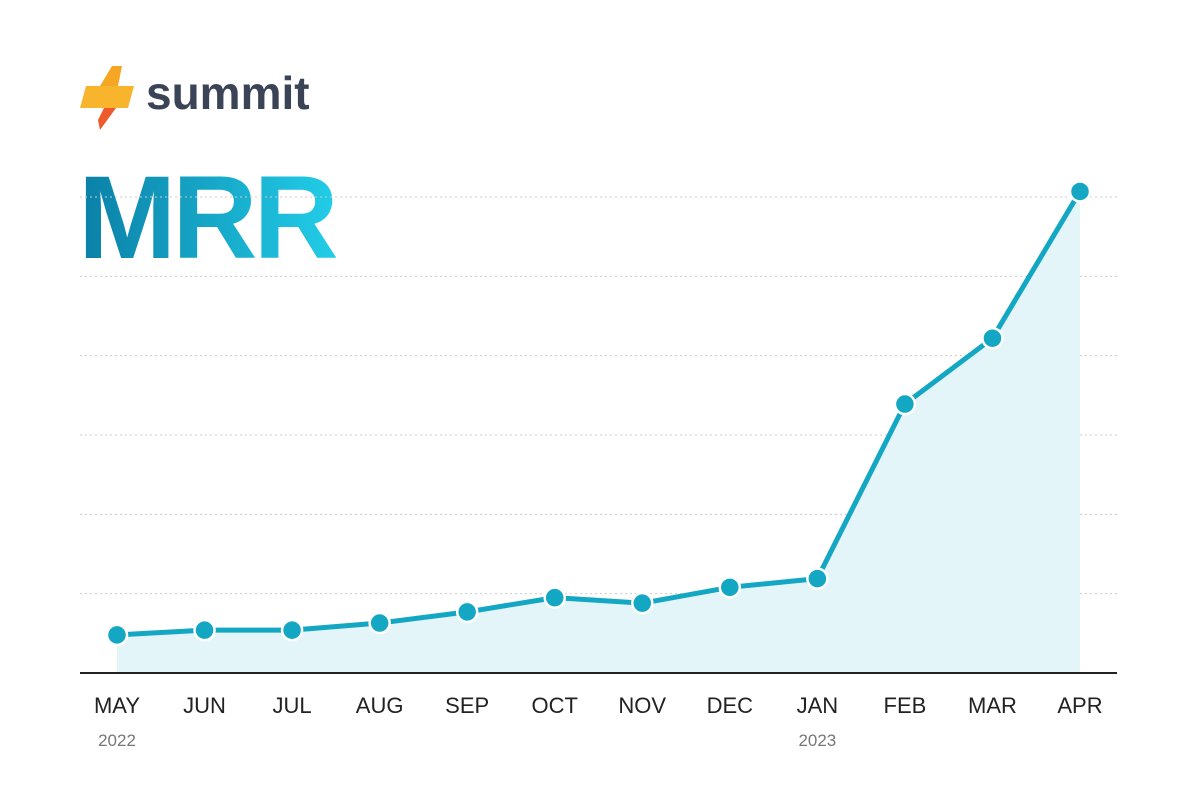 The image size is (1200, 804). What do you see at coordinates (107, 98) in the screenshot?
I see `logo-icon` at bounding box center [107, 98].